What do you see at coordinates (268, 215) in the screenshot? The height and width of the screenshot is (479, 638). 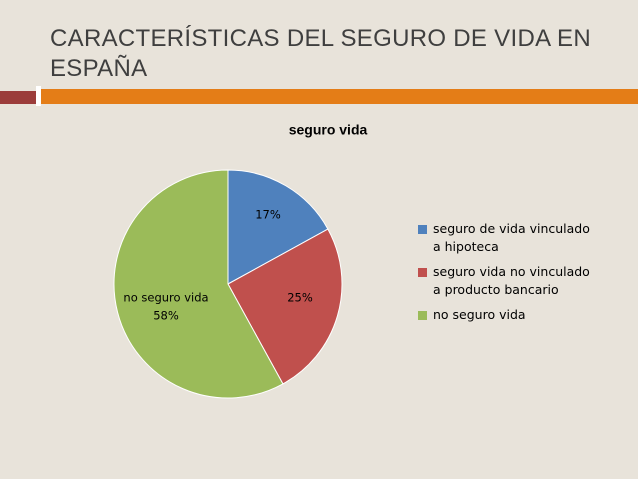 I see `data-label: 17%` at bounding box center [268, 215].